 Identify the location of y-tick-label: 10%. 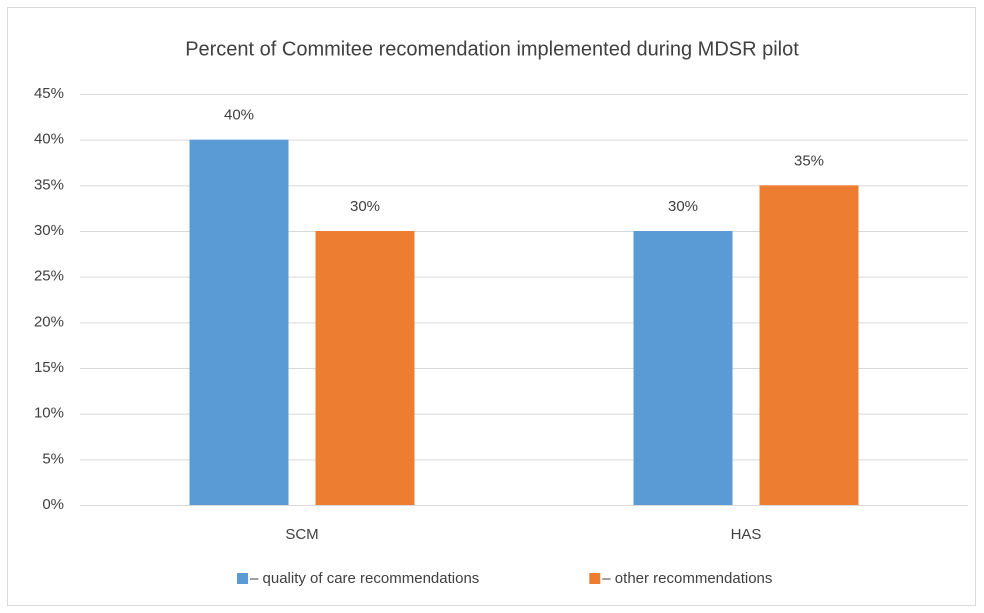
(49, 413).